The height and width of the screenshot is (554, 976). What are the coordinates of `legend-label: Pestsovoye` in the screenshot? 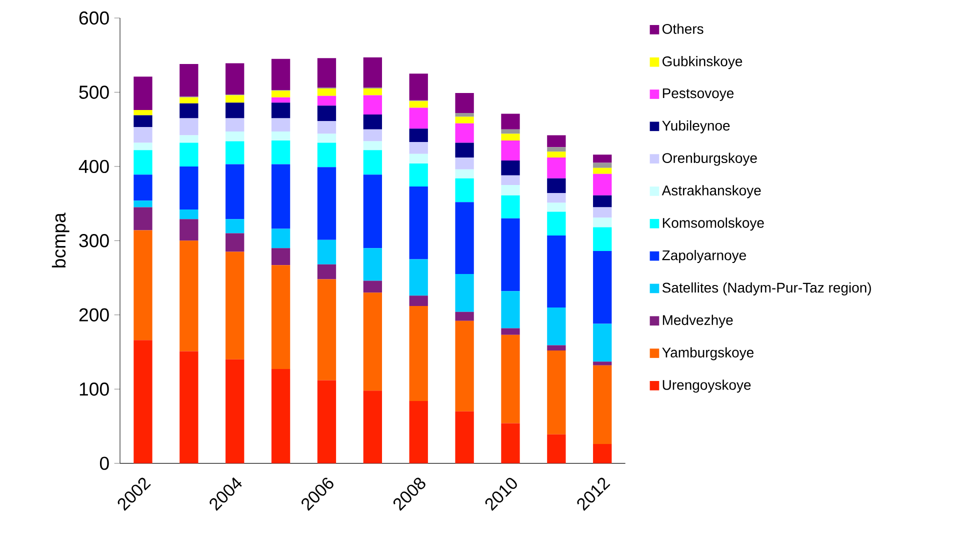 It's located at (698, 94).